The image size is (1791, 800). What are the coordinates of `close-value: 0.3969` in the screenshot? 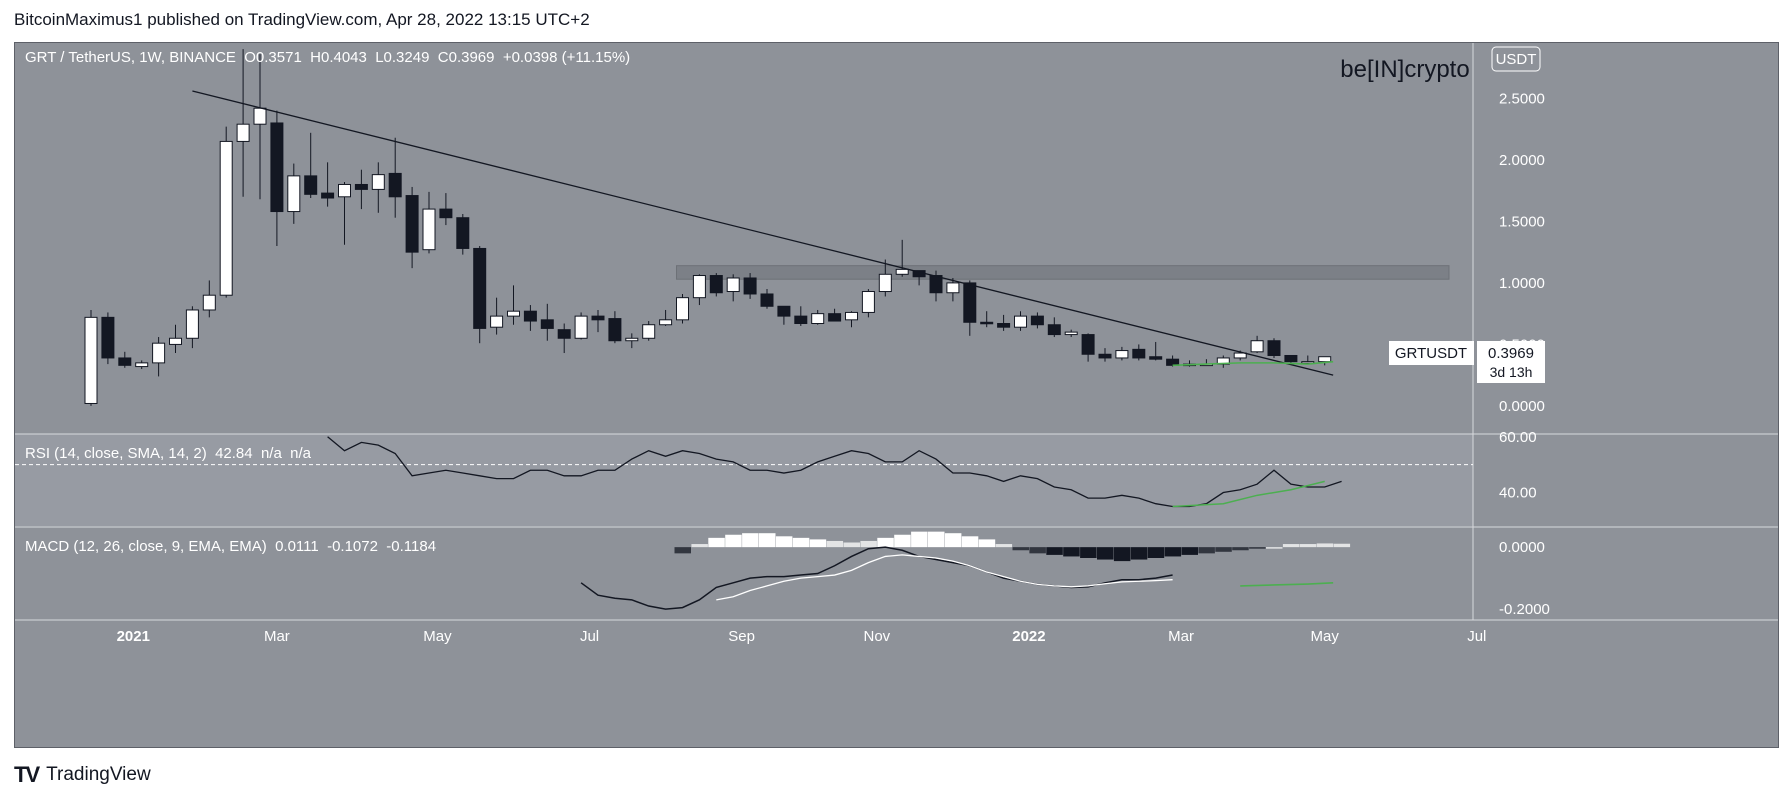 It's located at (476, 57).